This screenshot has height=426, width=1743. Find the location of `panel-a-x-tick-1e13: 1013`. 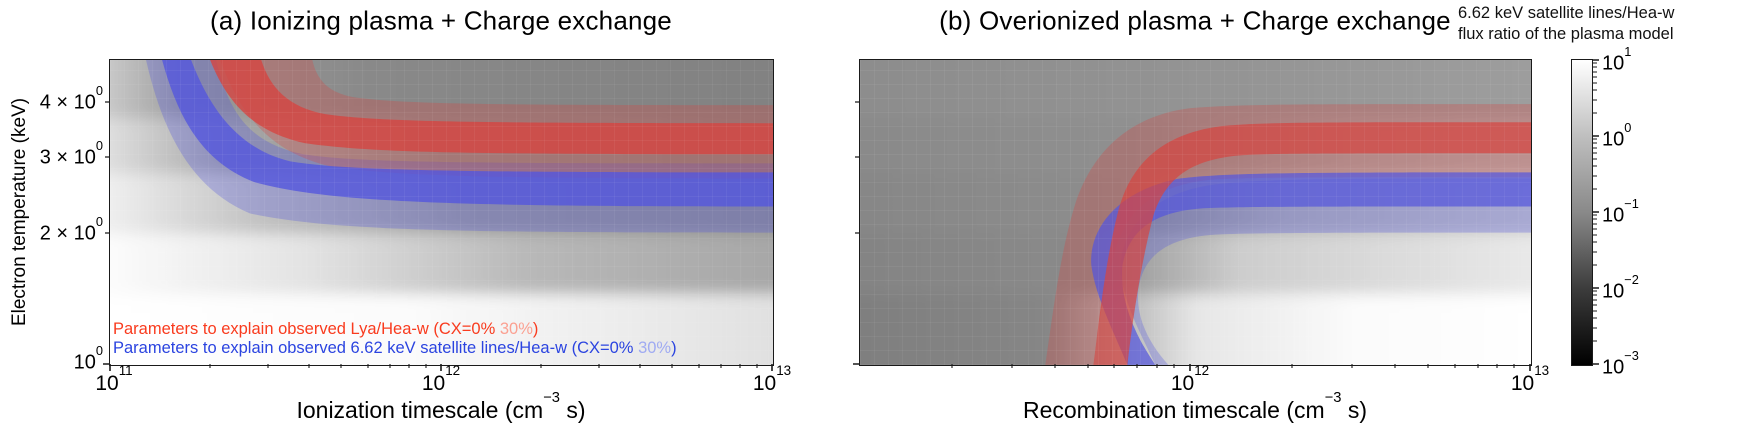

panel-a-x-tick-1e13: 1013 is located at coordinates (772, 379).